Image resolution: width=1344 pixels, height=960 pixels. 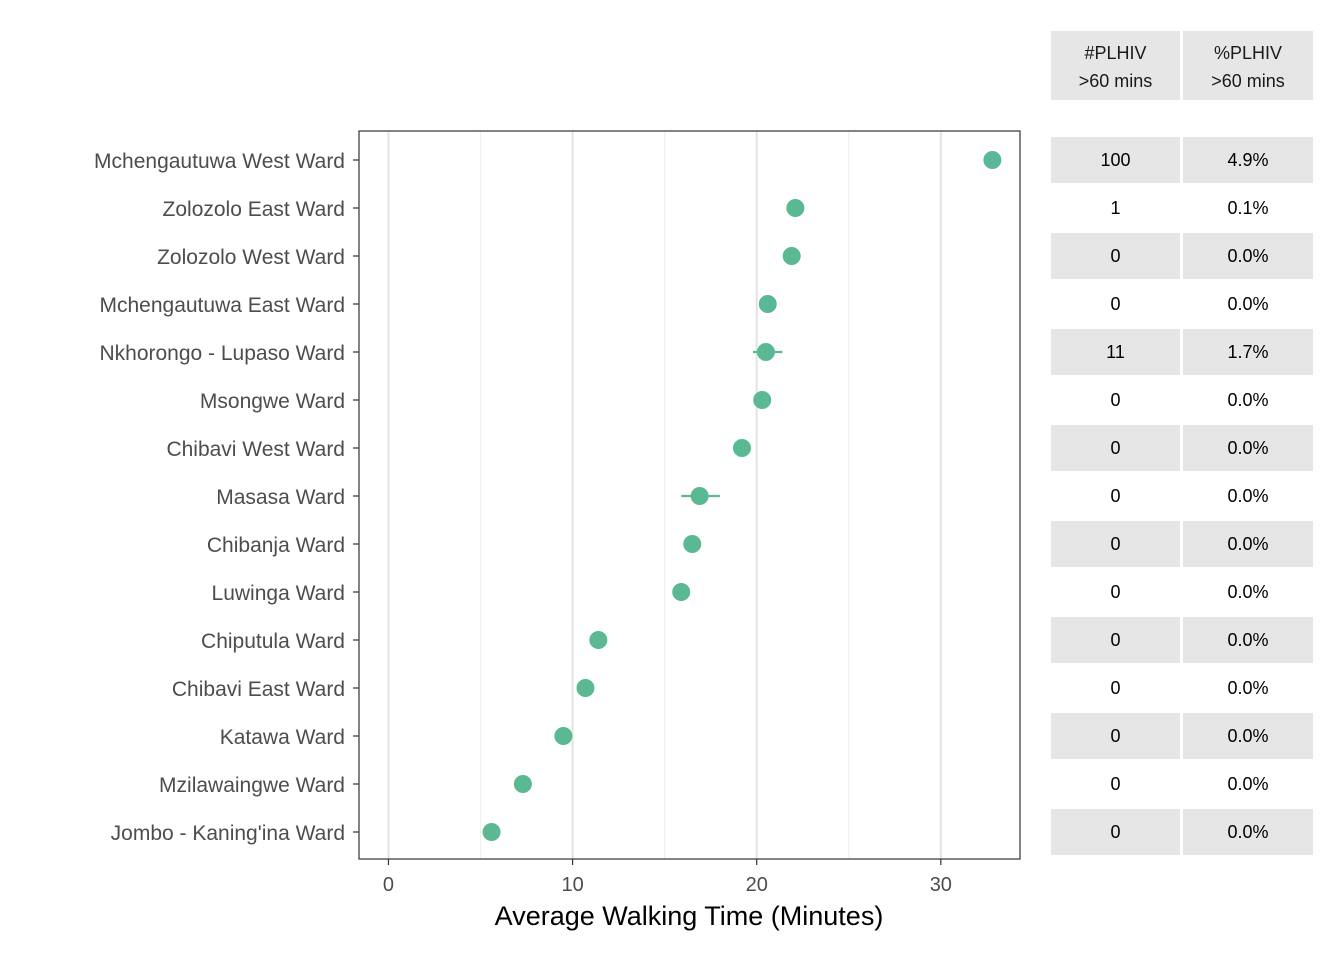 I want to click on ward-label: Msongwe Ward, so click(x=272, y=401).